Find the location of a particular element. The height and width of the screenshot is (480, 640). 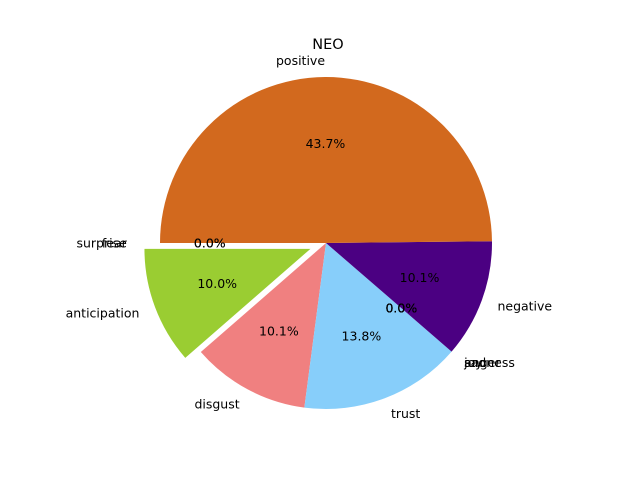

slice-label-sadness: sadness is located at coordinates (489, 362).